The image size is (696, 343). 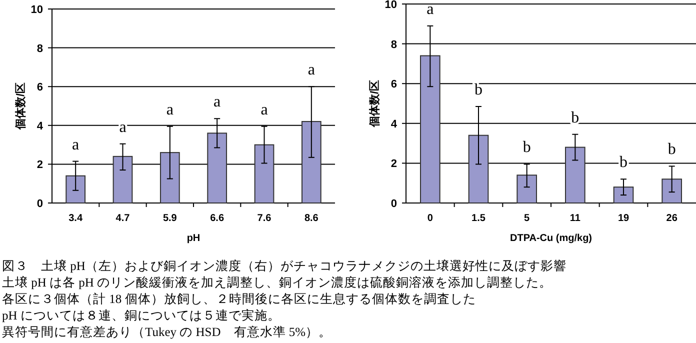 What do you see at coordinates (311, 218) in the screenshot?
I see `x-tick-label: 8.6` at bounding box center [311, 218].